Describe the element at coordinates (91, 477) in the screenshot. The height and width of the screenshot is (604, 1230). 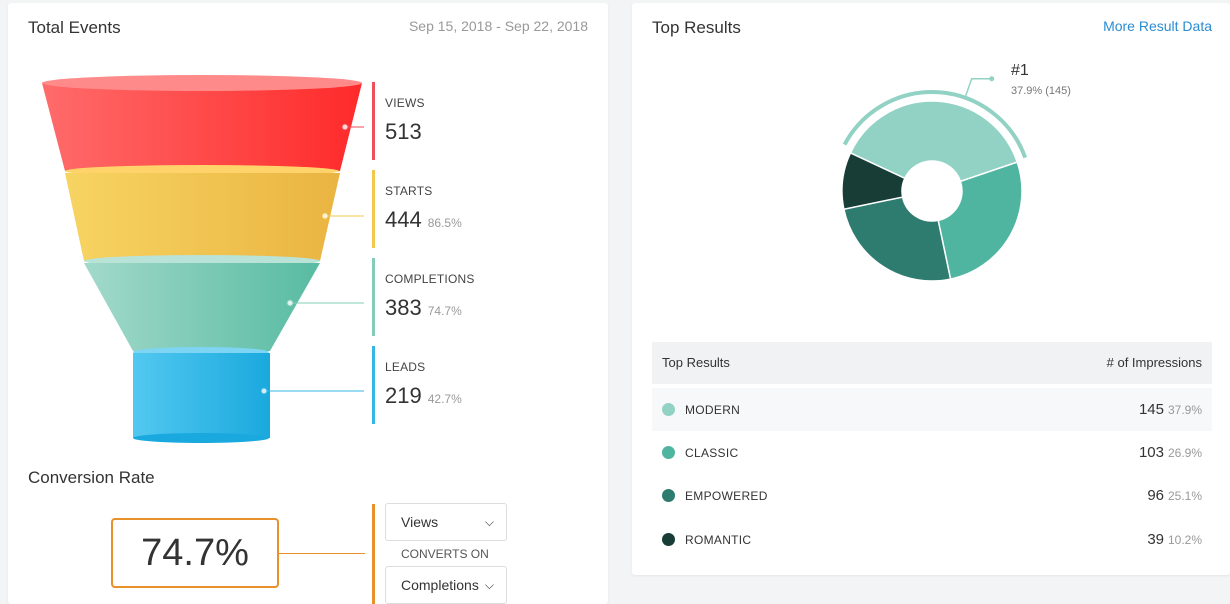
I see `conversion-rate-title: Conversion Rate` at that location.